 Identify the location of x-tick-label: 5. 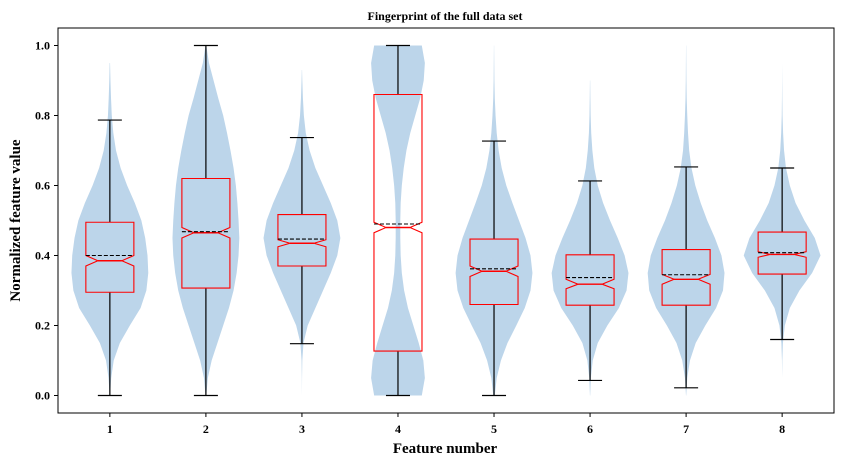
(494, 429).